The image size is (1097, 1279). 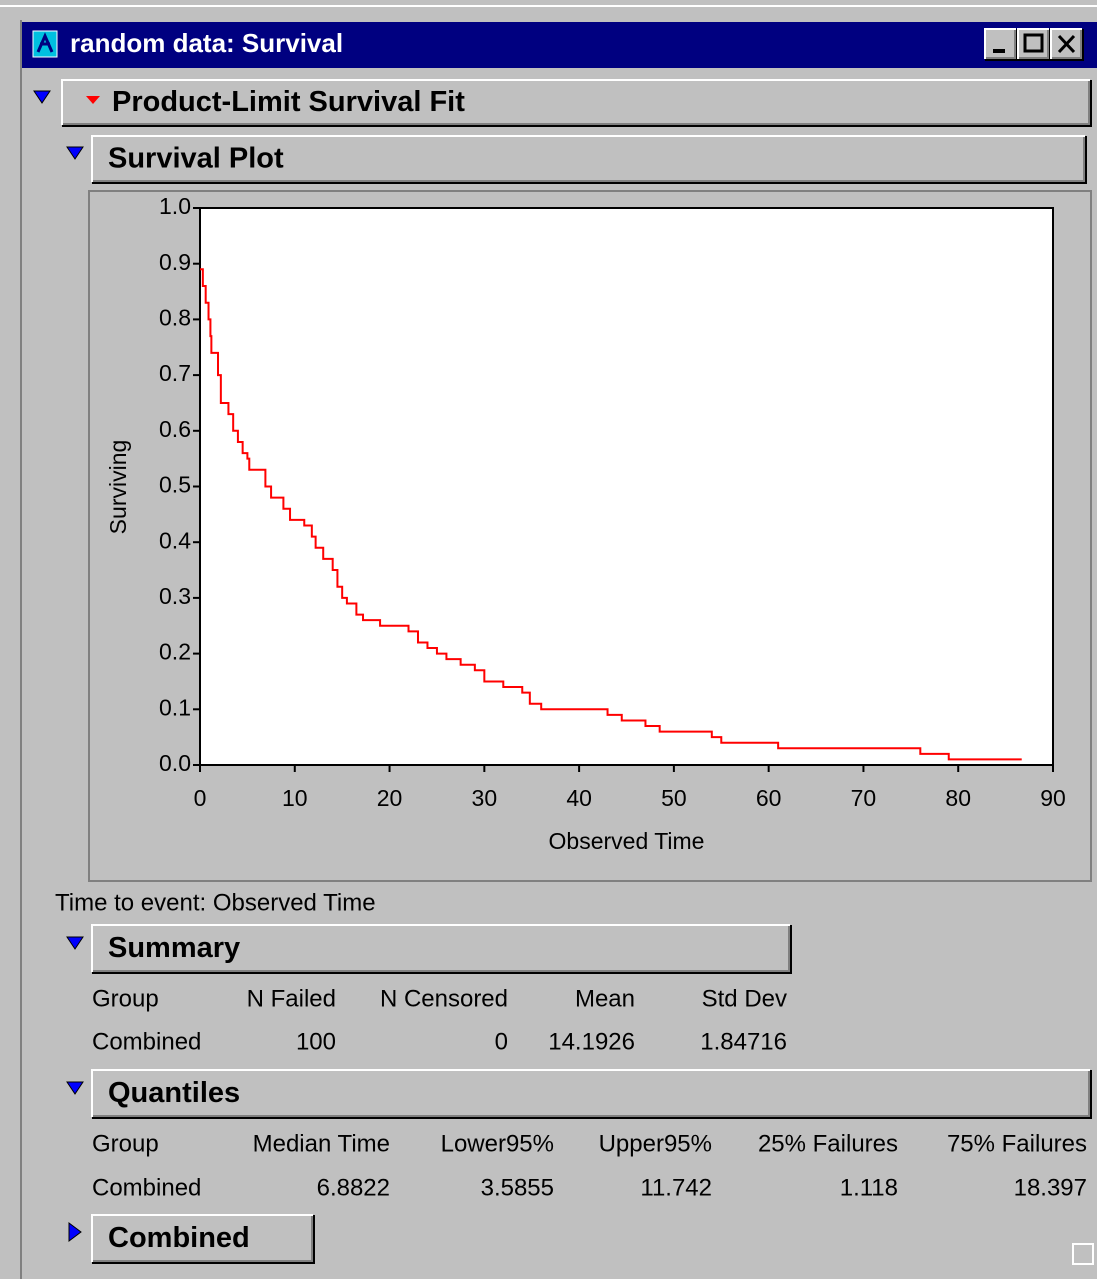 What do you see at coordinates (175, 206) in the screenshot?
I see `y-tick-label: 1.0` at bounding box center [175, 206].